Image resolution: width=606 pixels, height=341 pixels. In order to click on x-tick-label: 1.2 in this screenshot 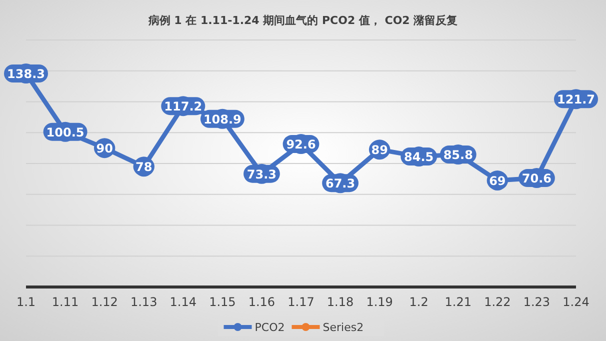, I will do `click(418, 302)`.